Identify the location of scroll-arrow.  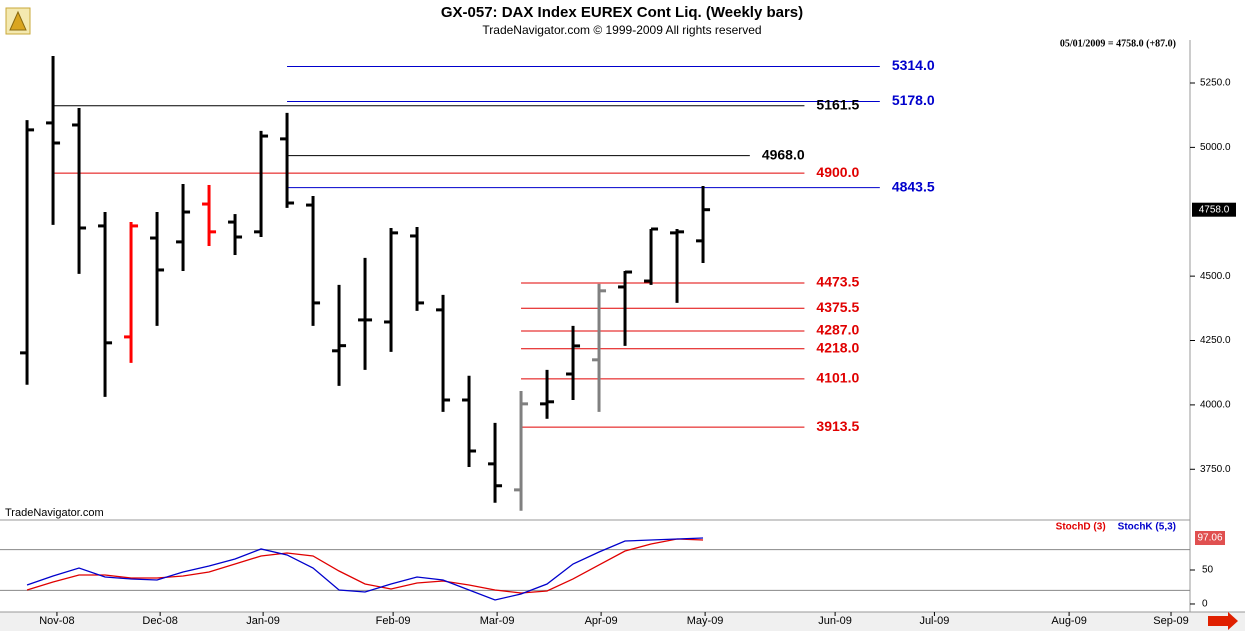
(1223, 621).